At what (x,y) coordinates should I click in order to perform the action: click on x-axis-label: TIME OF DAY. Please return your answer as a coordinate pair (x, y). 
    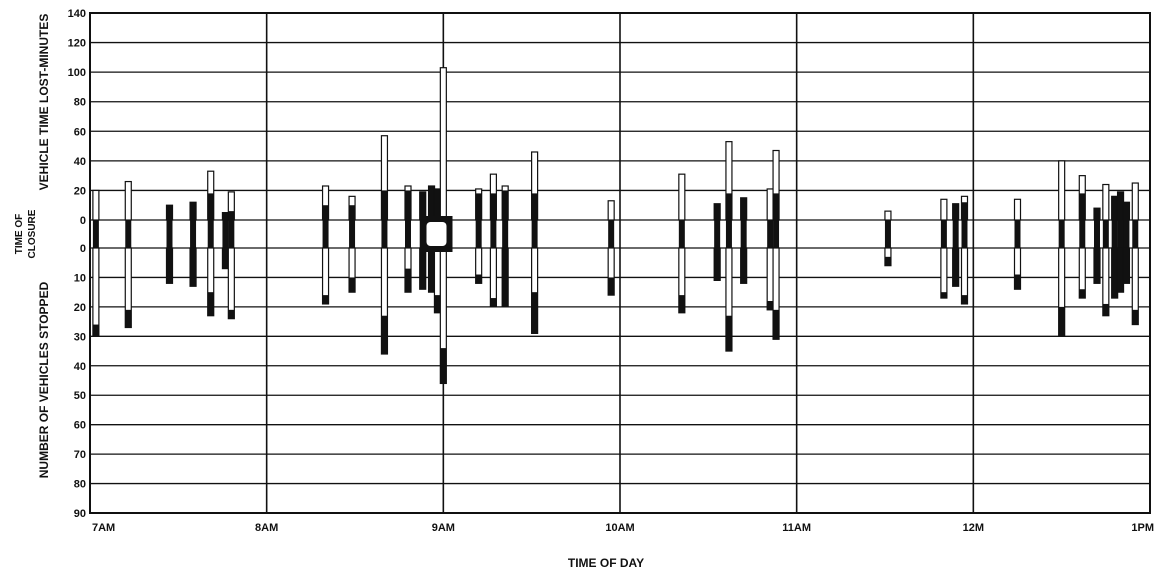
    Looking at the image, I should click on (606, 563).